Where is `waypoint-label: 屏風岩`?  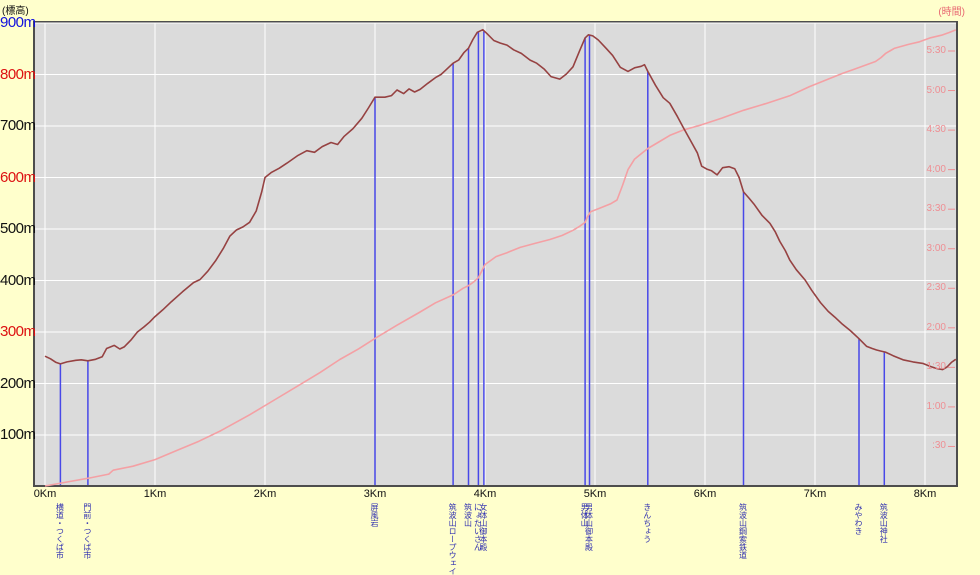
waypoint-label: 屏風岩 is located at coordinates (374, 515).